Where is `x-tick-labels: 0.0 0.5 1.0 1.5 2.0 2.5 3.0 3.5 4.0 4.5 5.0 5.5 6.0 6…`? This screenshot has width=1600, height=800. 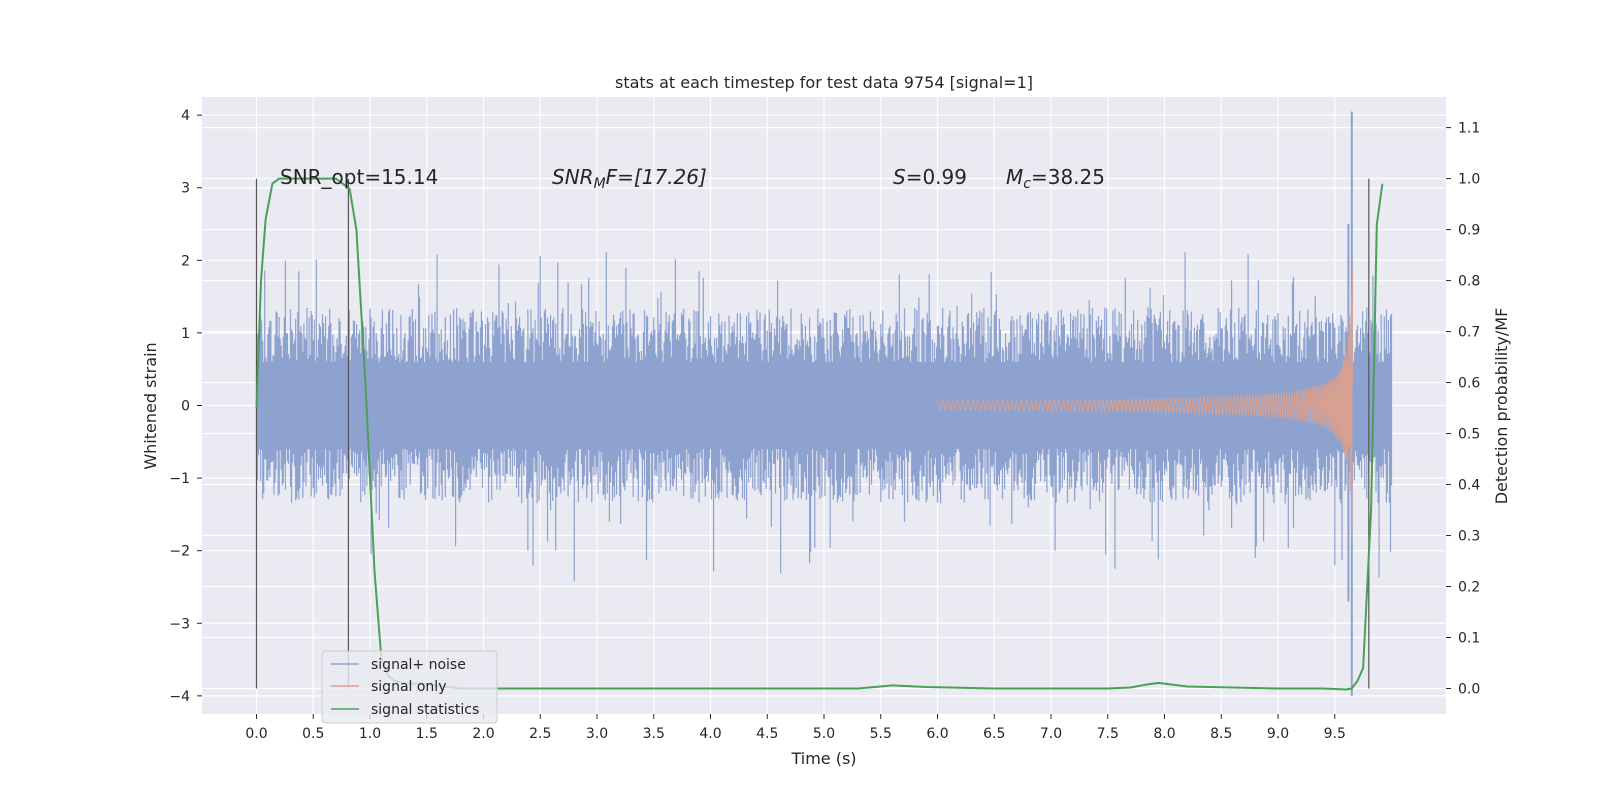 x-tick-labels: 0.0 0.5 1.0 1.5 2.0 2.5 3.0 3.5 4.0 4.5 5.0 5.5 6.0 6… is located at coordinates (795, 728).